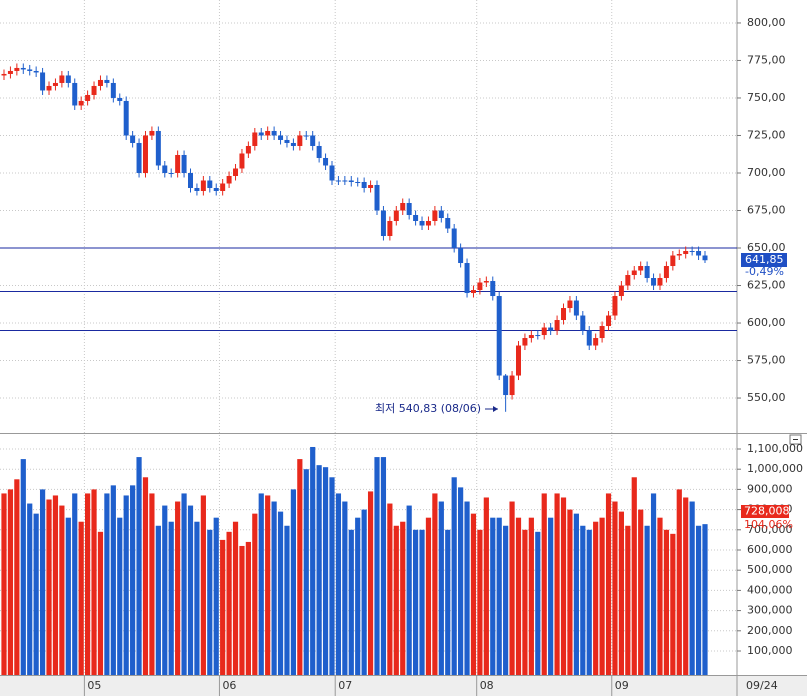 The width and height of the screenshot is (807, 696). What do you see at coordinates (765, 511) in the screenshot?
I see `last-volume-box` at bounding box center [765, 511].